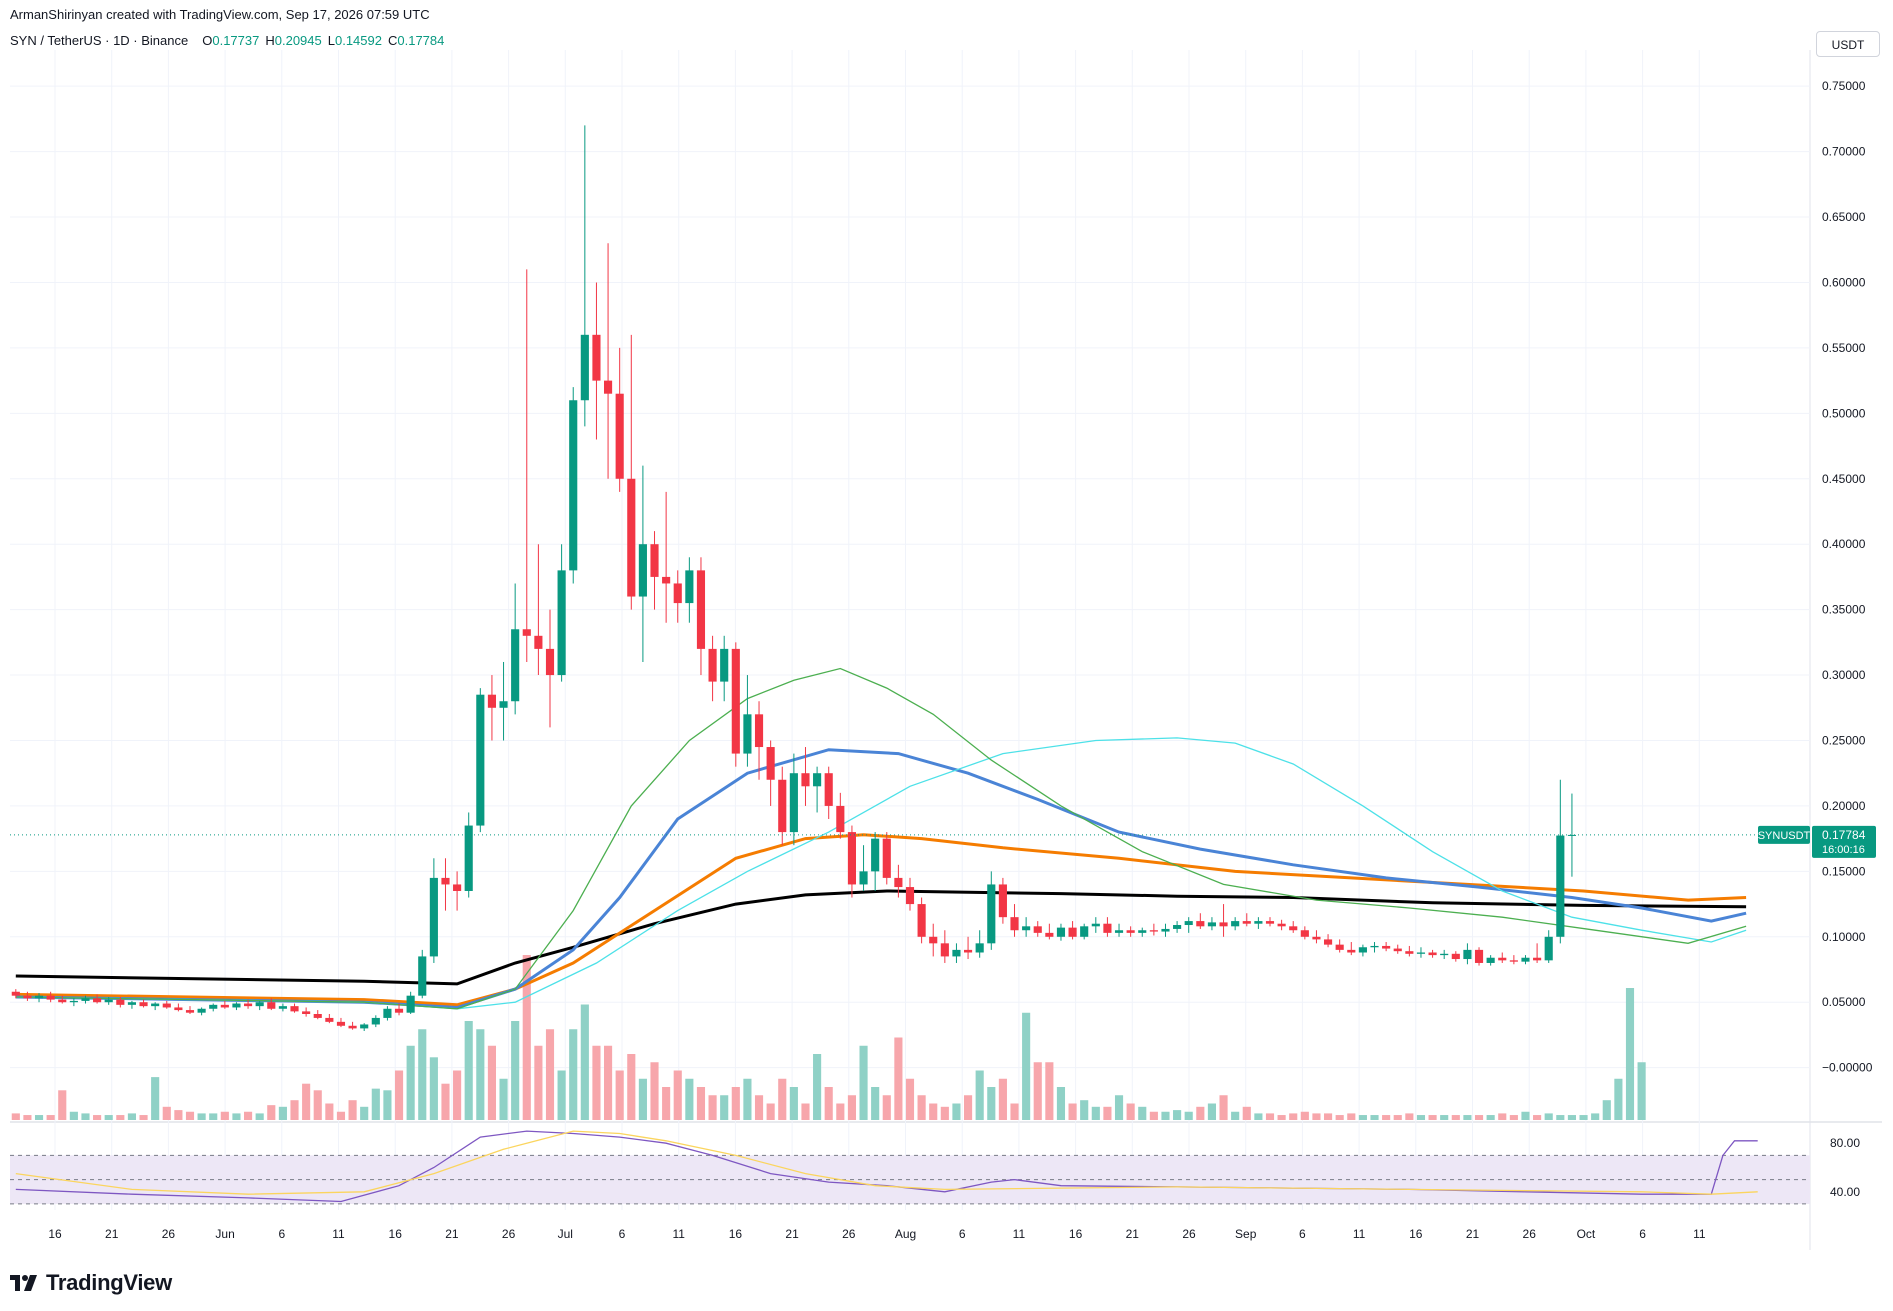  What do you see at coordinates (169, 1234) in the screenshot?
I see `date-tick-label: 26` at bounding box center [169, 1234].